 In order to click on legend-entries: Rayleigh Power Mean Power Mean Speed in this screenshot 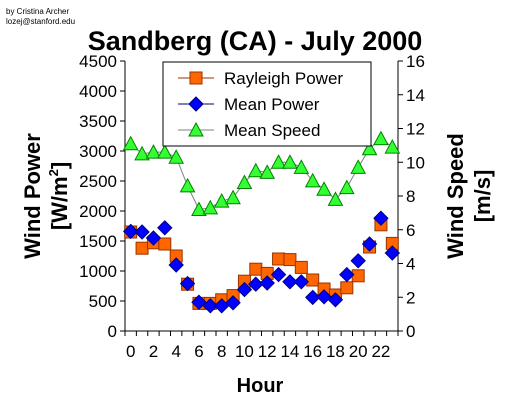, I will do `click(260, 104)`.